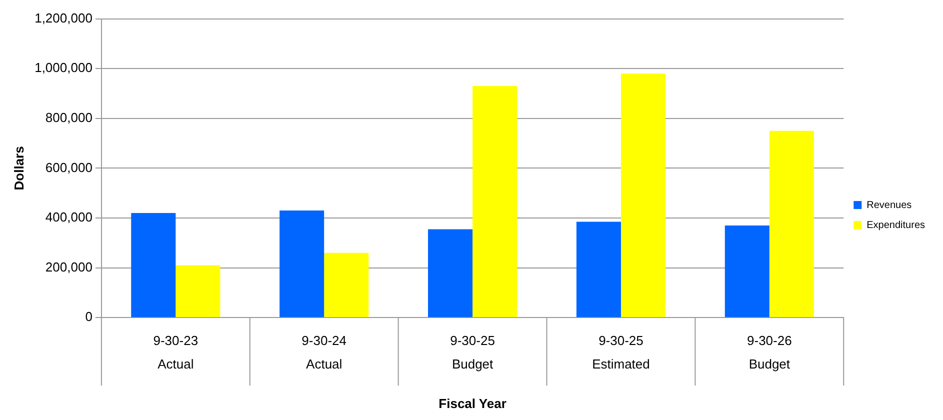 Image resolution: width=943 pixels, height=420 pixels. I want to click on y-tick-label: 800,000, so click(68, 117).